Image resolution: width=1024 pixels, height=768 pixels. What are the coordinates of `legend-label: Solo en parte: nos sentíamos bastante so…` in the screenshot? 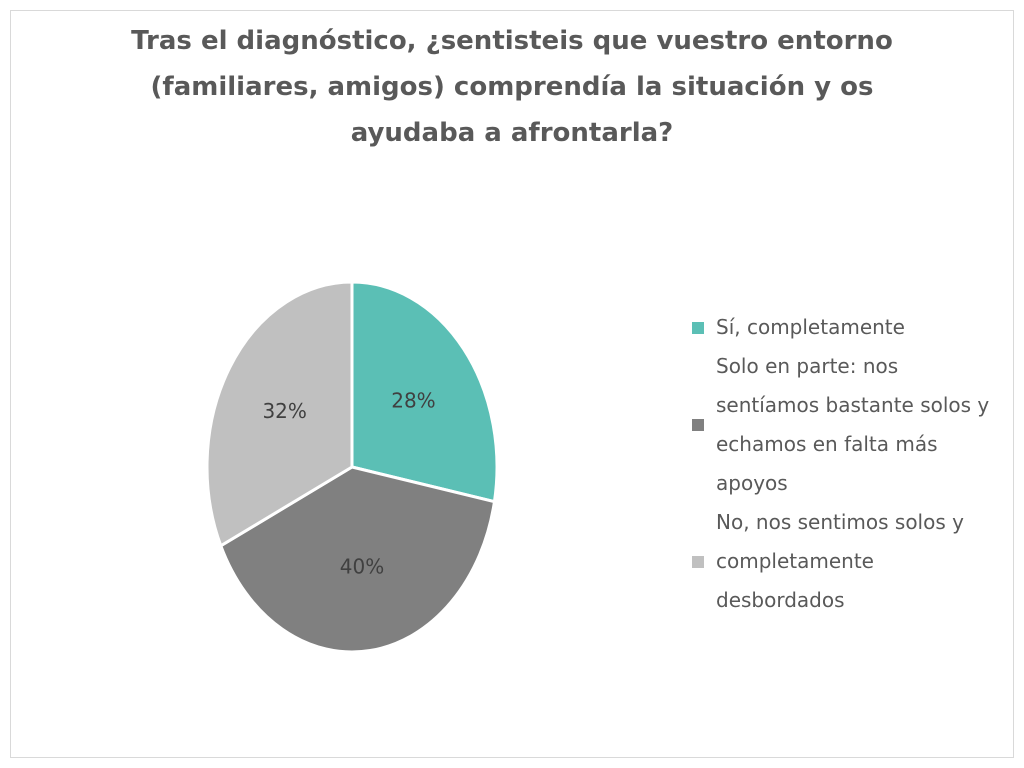 It's located at (853, 424).